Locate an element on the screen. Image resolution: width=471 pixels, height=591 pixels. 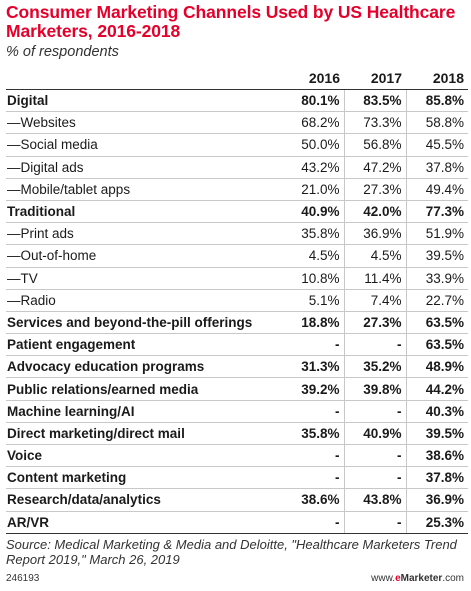
value-cell-2016: 18.8% is located at coordinates (313, 323).